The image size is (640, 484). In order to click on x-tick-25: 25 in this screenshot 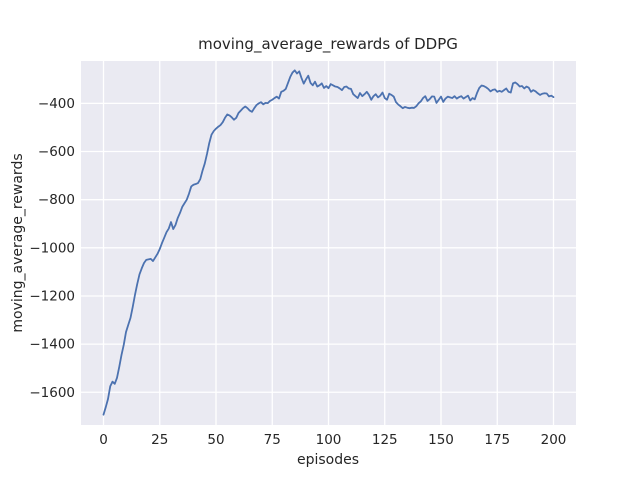, I will do `click(159, 440)`.